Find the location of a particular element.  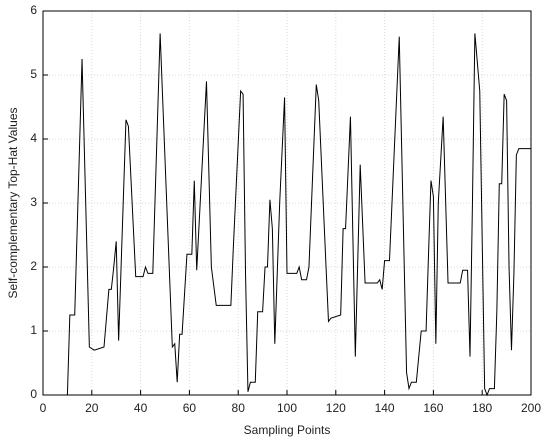

y-tick-label: 5 is located at coordinates (33, 74).